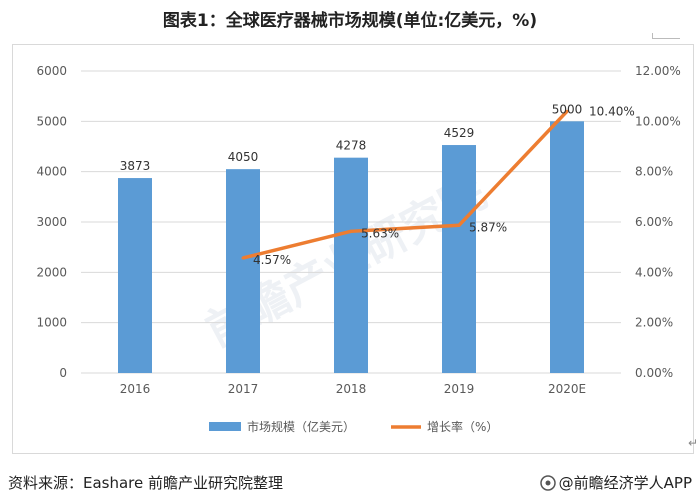  Describe the element at coordinates (654, 323) in the screenshot. I see `y-right-tick-label: 2.00%` at that location.